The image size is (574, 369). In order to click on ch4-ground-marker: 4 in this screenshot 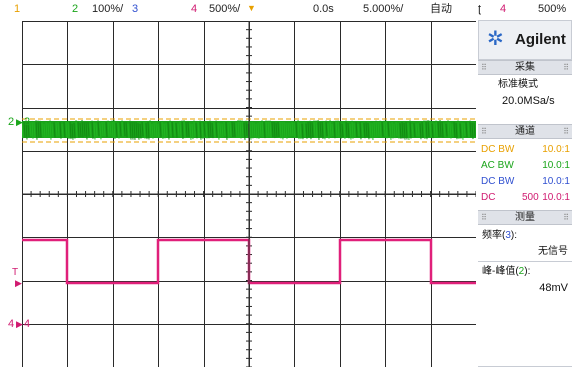, I will do `click(11, 324)`.